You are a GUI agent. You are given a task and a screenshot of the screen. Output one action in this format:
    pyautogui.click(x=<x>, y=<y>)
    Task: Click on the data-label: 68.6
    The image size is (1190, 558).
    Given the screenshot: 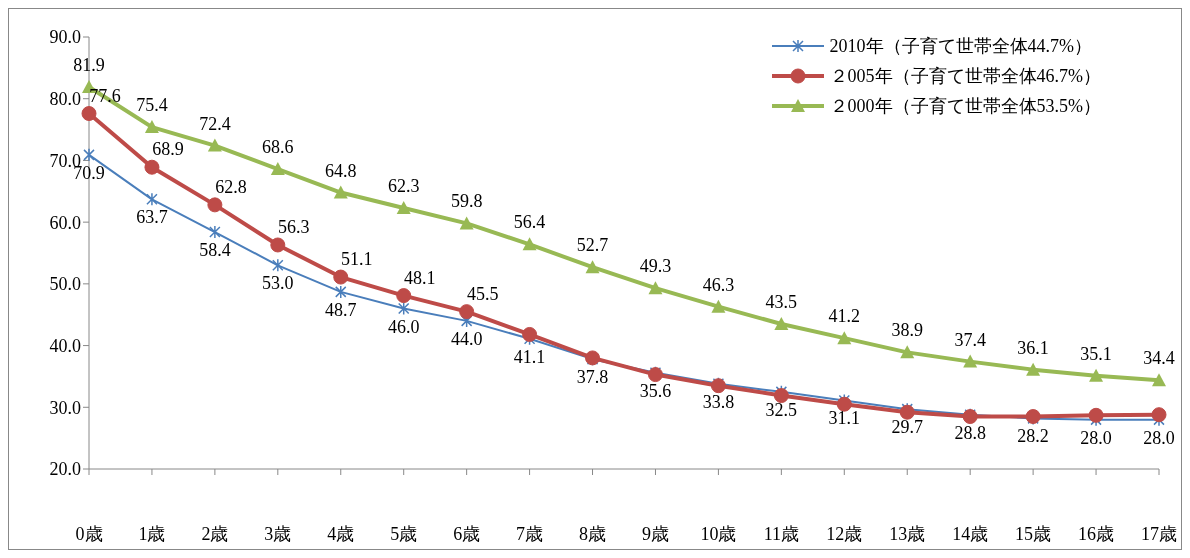 What is the action you would take?
    pyautogui.click(x=278, y=147)
    